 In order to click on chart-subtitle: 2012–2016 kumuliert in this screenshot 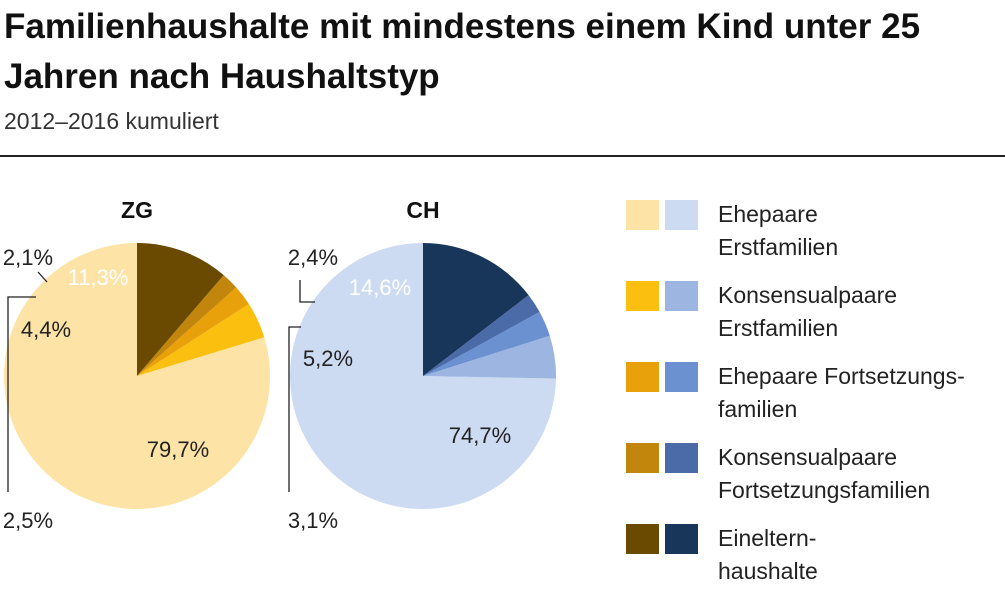, I will do `click(111, 121)`.